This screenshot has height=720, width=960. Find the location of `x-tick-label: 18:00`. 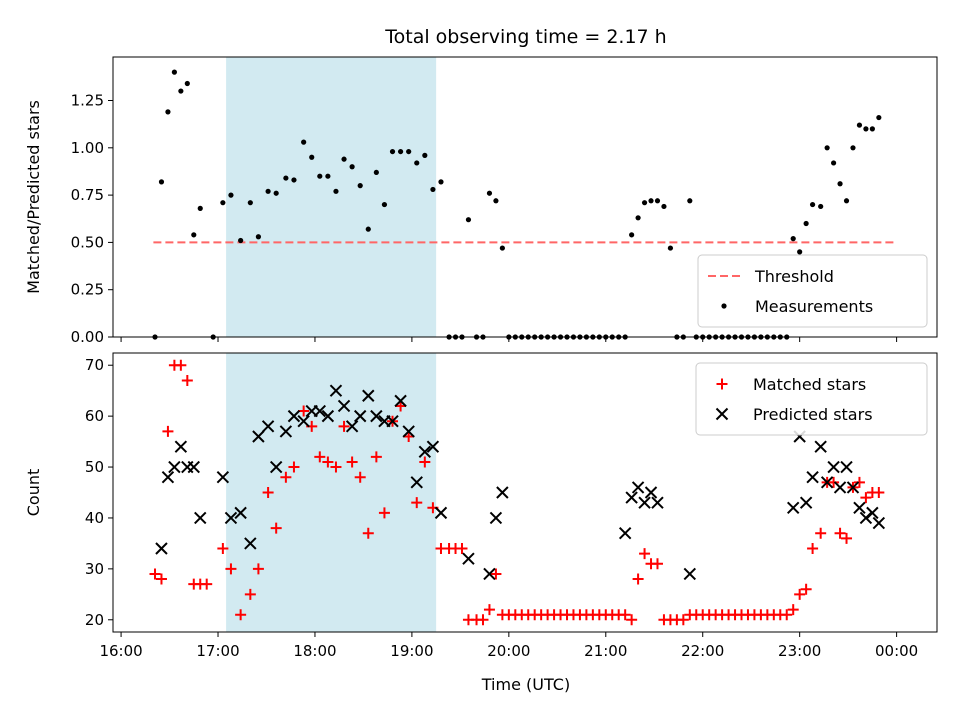

x-tick-label: 18:00 is located at coordinates (314, 651).